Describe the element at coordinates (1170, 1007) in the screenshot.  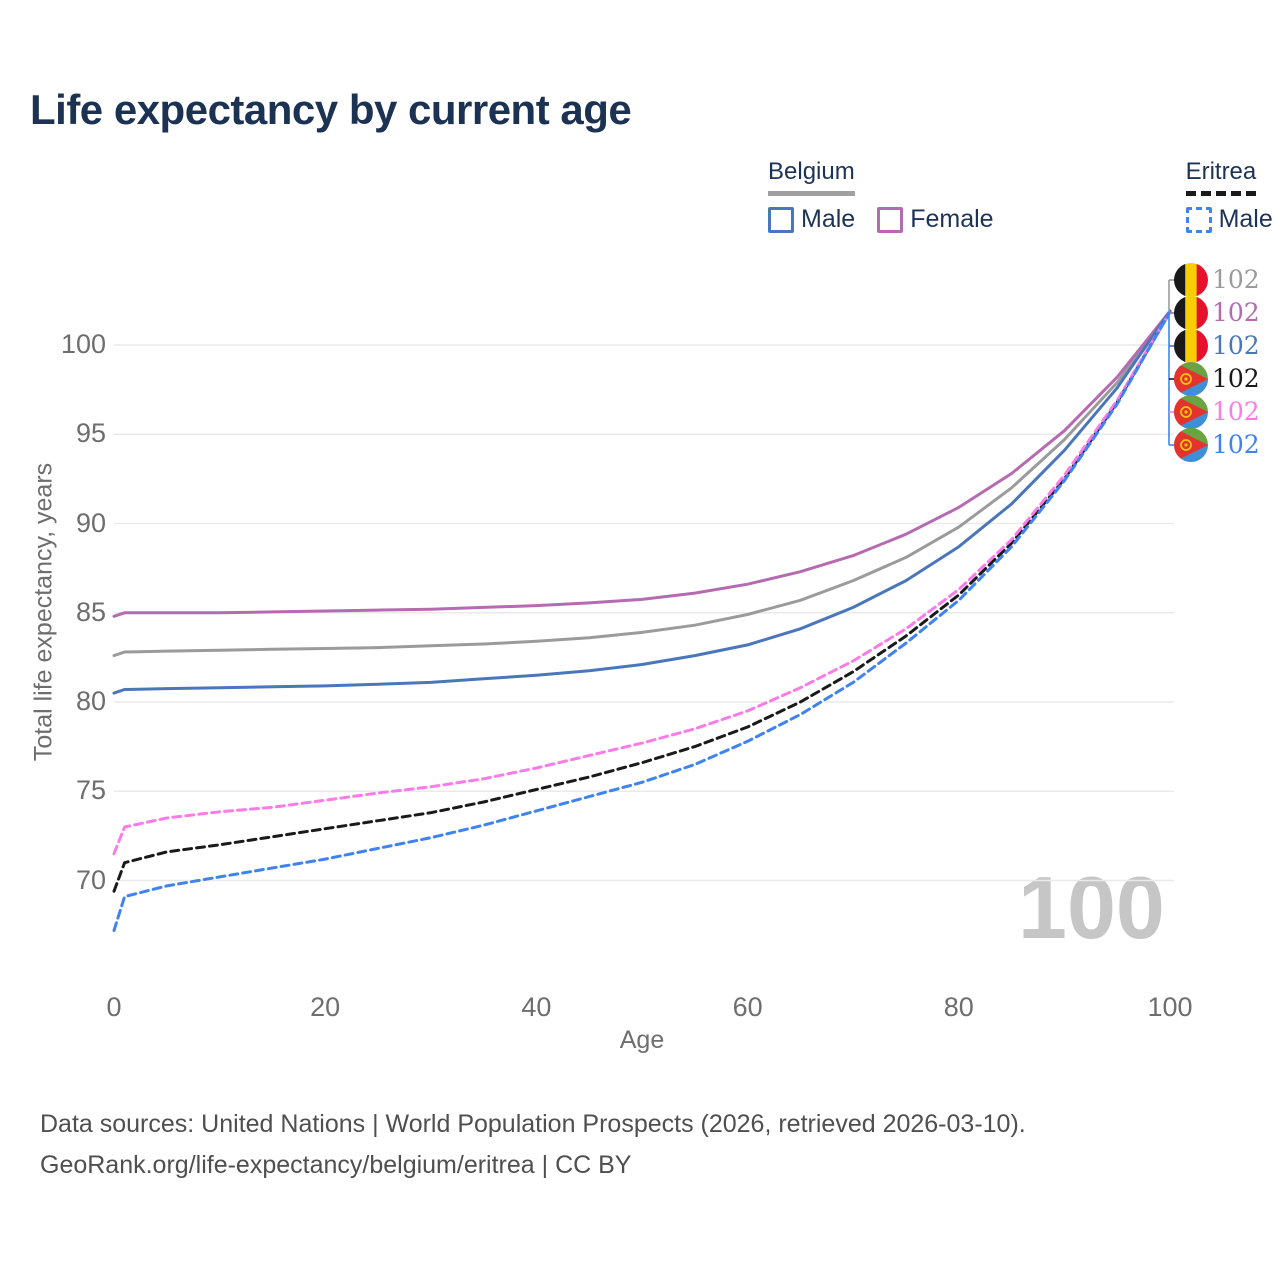
I see `x-tick-100: 100` at that location.